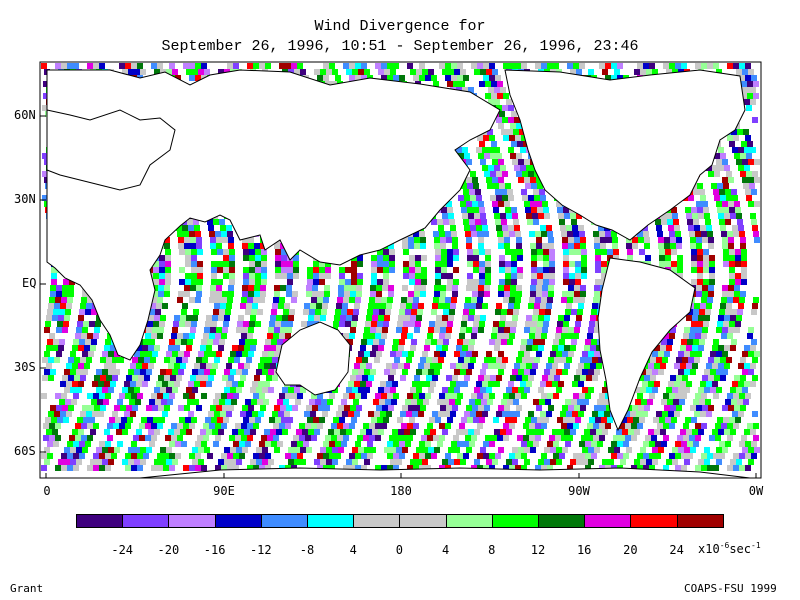 The height and width of the screenshot is (600, 800). I want to click on lon-label-0: 0, so click(47, 491).